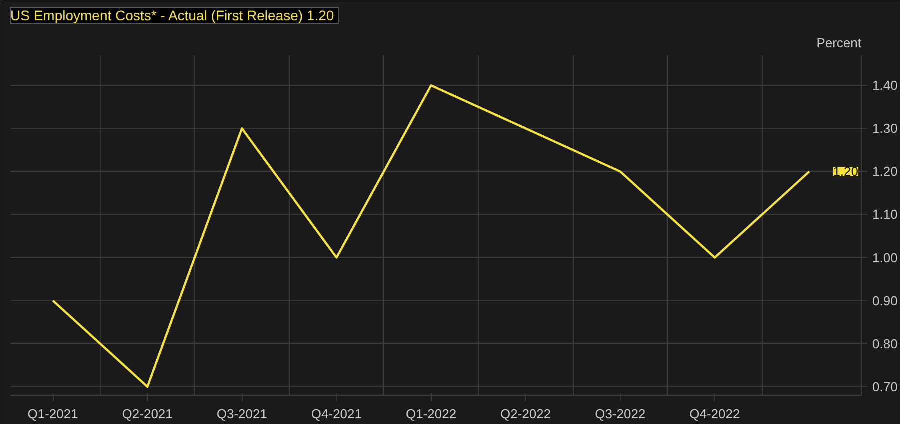 The height and width of the screenshot is (424, 900). Describe the element at coordinates (846, 172) in the screenshot. I see `data-label: 1.20` at that location.